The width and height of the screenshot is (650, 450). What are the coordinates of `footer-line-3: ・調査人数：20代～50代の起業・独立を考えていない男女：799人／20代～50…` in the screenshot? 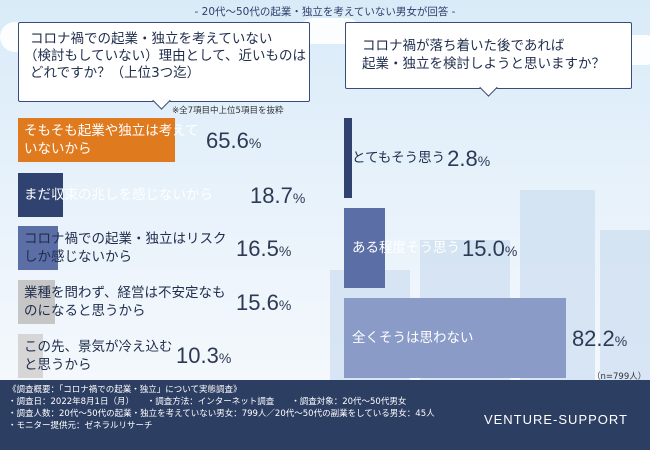 It's located at (221, 414).